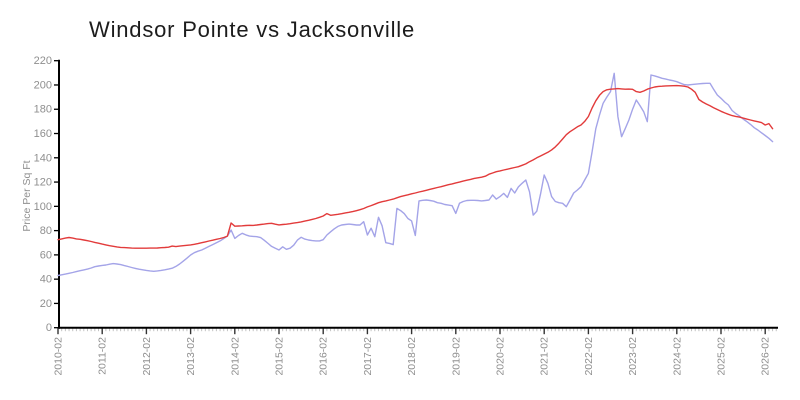 The image size is (800, 400). Describe the element at coordinates (368, 356) in the screenshot. I see `x-tick-label: 2017-02` at that location.